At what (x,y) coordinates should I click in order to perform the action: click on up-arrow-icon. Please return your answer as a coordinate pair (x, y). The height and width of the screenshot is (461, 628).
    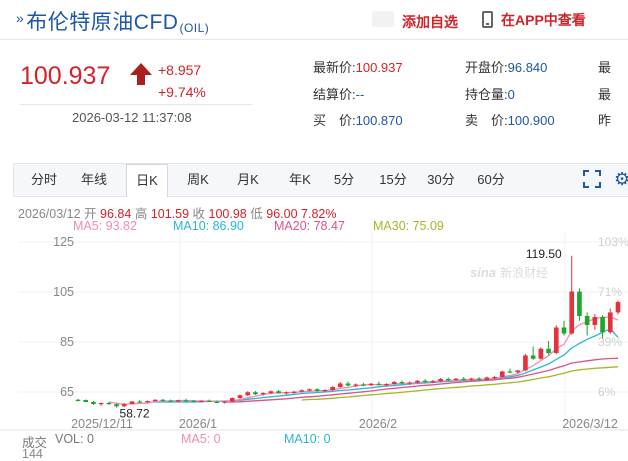
    Looking at the image, I should click on (141, 74).